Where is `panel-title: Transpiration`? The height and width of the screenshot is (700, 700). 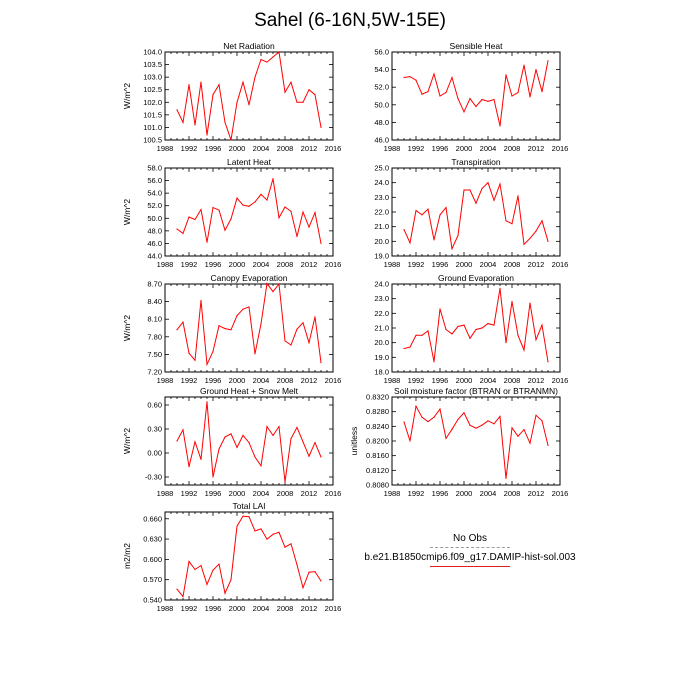 panel-title: Transpiration is located at coordinates (476, 162).